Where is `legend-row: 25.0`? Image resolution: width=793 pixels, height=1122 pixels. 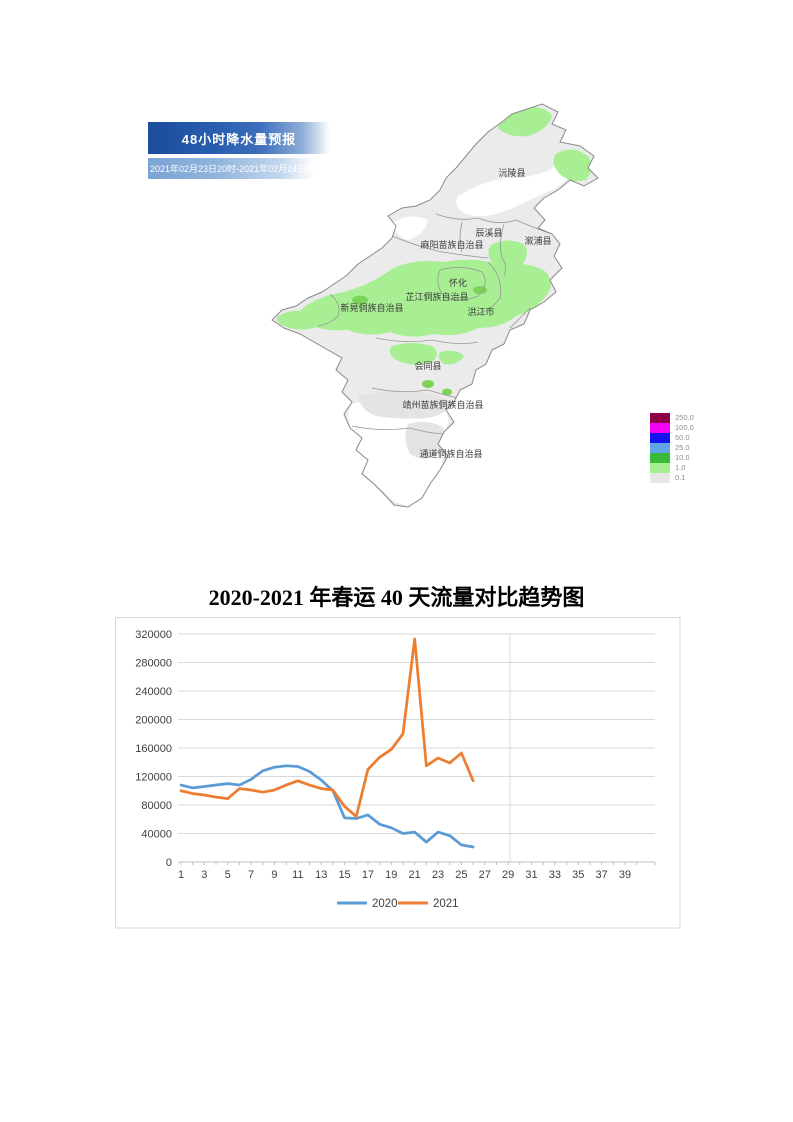 legend-row: 25.0 is located at coordinates (672, 448).